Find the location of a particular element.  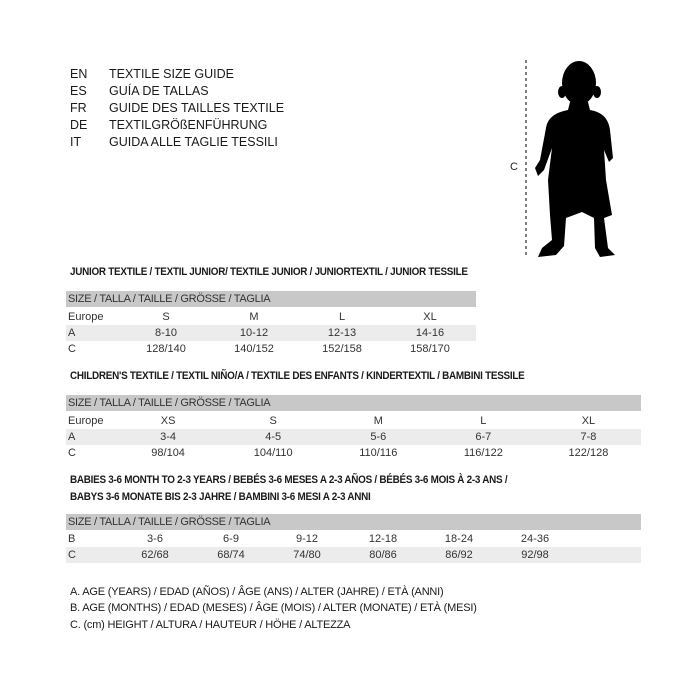

table-cell: 80/86 is located at coordinates (383, 555).